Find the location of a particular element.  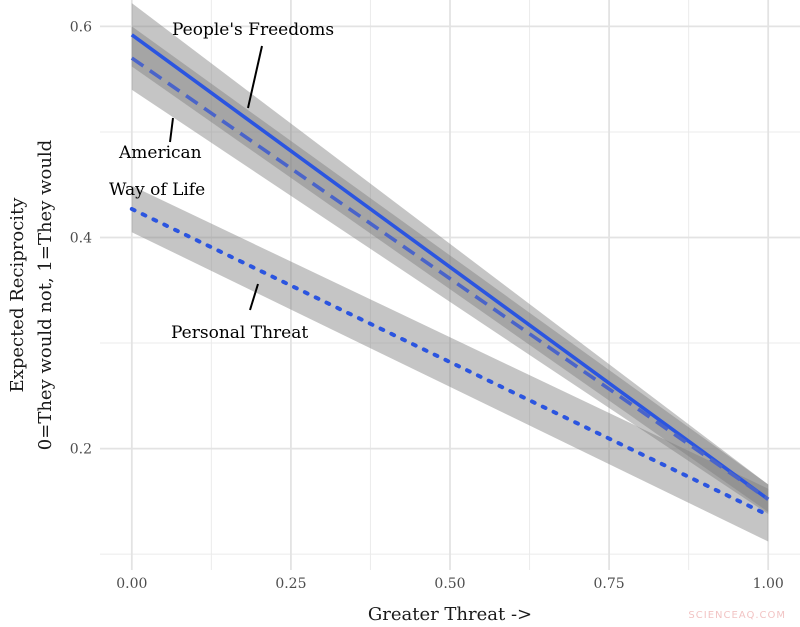

x-tick-label: 1.00 is located at coordinates (768, 584).